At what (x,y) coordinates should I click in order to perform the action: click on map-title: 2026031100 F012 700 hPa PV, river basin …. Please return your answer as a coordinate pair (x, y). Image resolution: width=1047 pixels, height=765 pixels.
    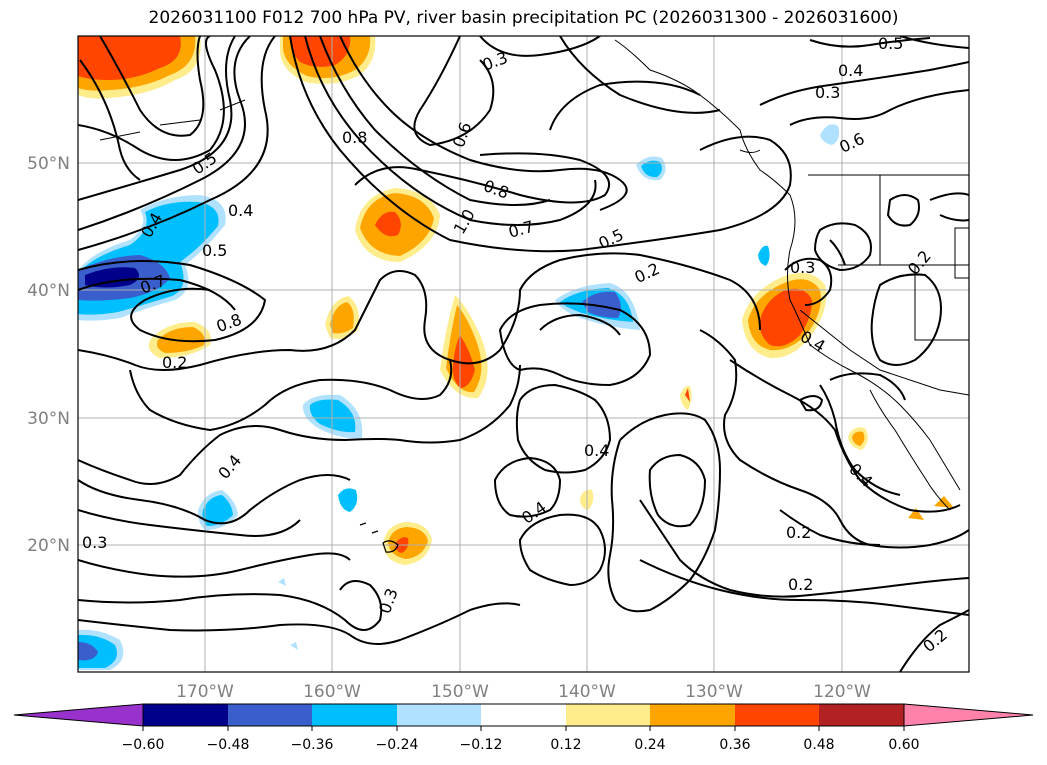
    Looking at the image, I should click on (523, 18).